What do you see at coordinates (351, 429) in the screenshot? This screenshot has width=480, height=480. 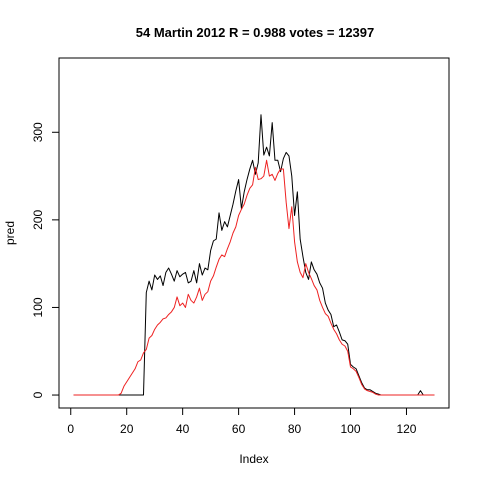 I see `x-tick-label: 100` at bounding box center [351, 429].